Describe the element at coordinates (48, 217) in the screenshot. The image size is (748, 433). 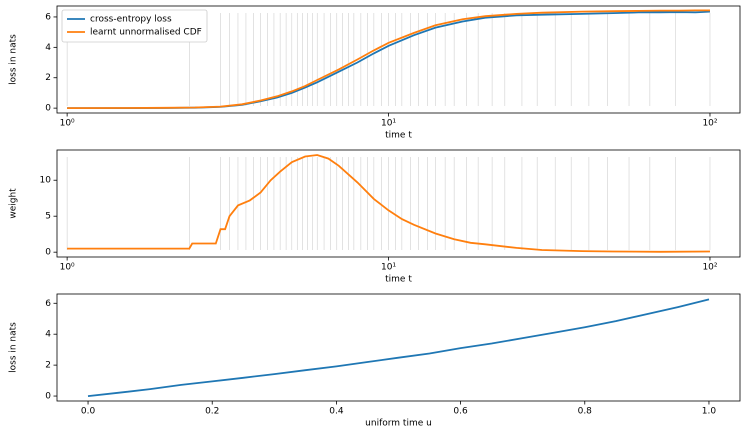
I see `y-tick-label: 5` at that location.